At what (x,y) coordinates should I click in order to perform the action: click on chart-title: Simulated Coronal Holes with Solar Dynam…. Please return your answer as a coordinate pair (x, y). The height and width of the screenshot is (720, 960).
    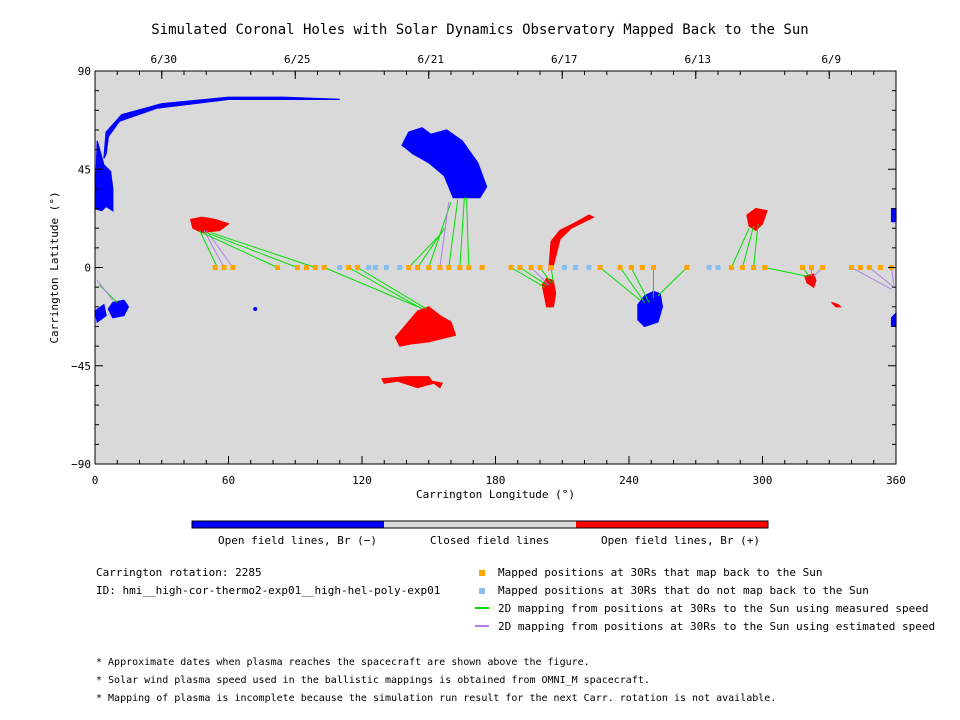
    Looking at the image, I should click on (480, 30).